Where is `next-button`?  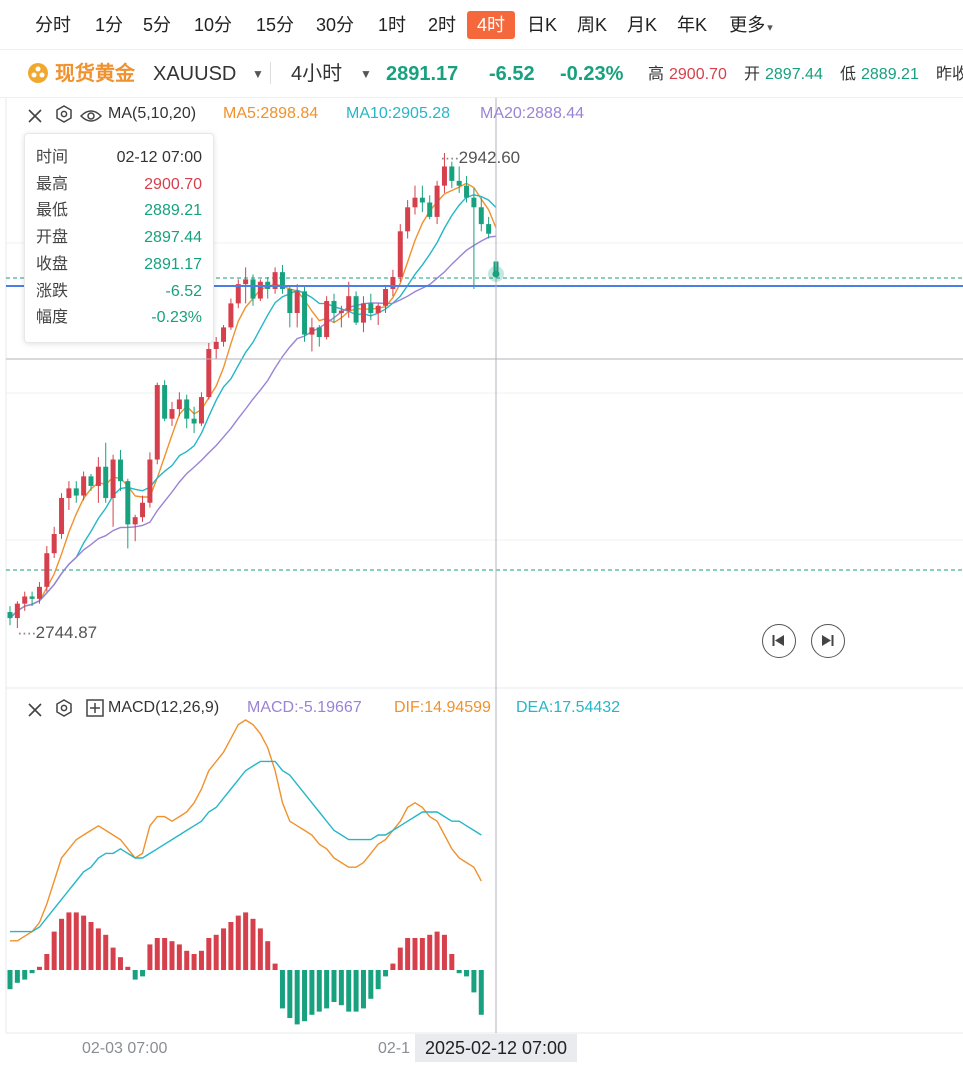 next-button is located at coordinates (828, 641).